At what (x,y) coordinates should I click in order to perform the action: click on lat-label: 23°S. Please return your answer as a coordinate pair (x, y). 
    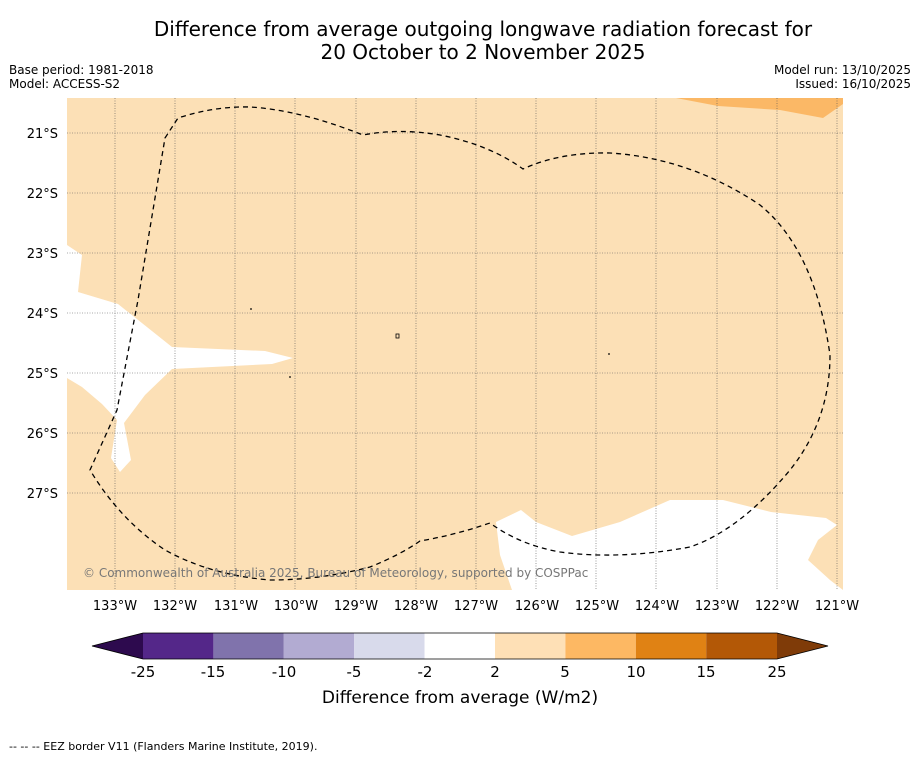
    Looking at the image, I should click on (42, 254).